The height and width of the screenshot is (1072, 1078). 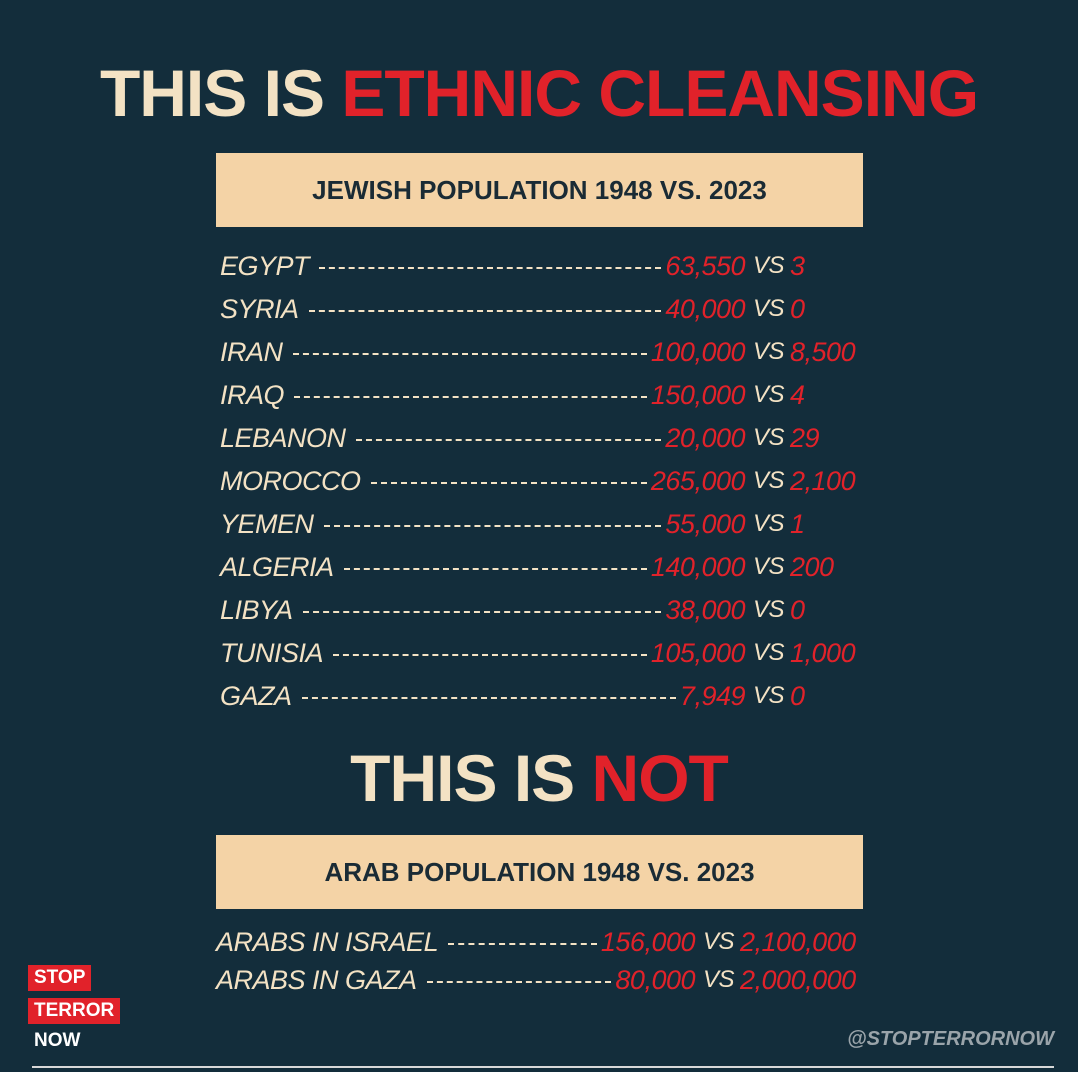 I want to click on section-header: JEWISH POPULATION 1948 VS. 2023, so click(x=539, y=190).